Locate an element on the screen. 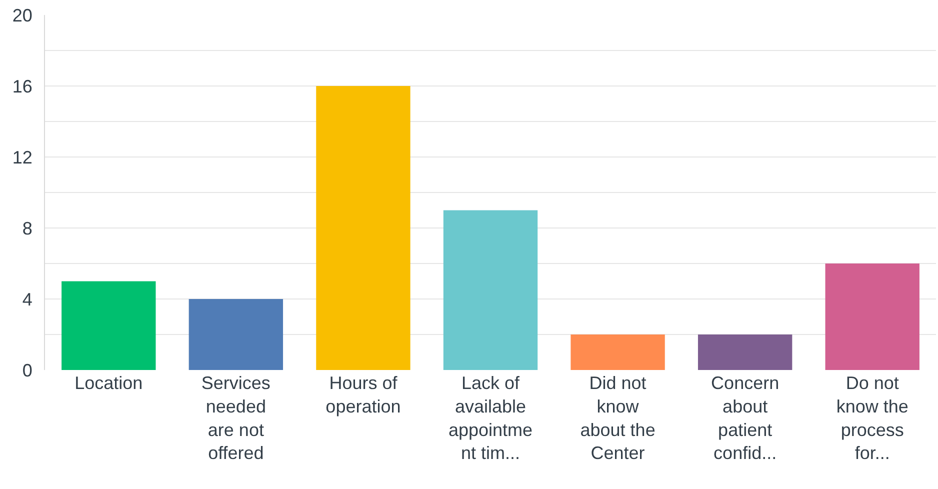 The image size is (938, 489). x-tick-label: Location is located at coordinates (108, 383).